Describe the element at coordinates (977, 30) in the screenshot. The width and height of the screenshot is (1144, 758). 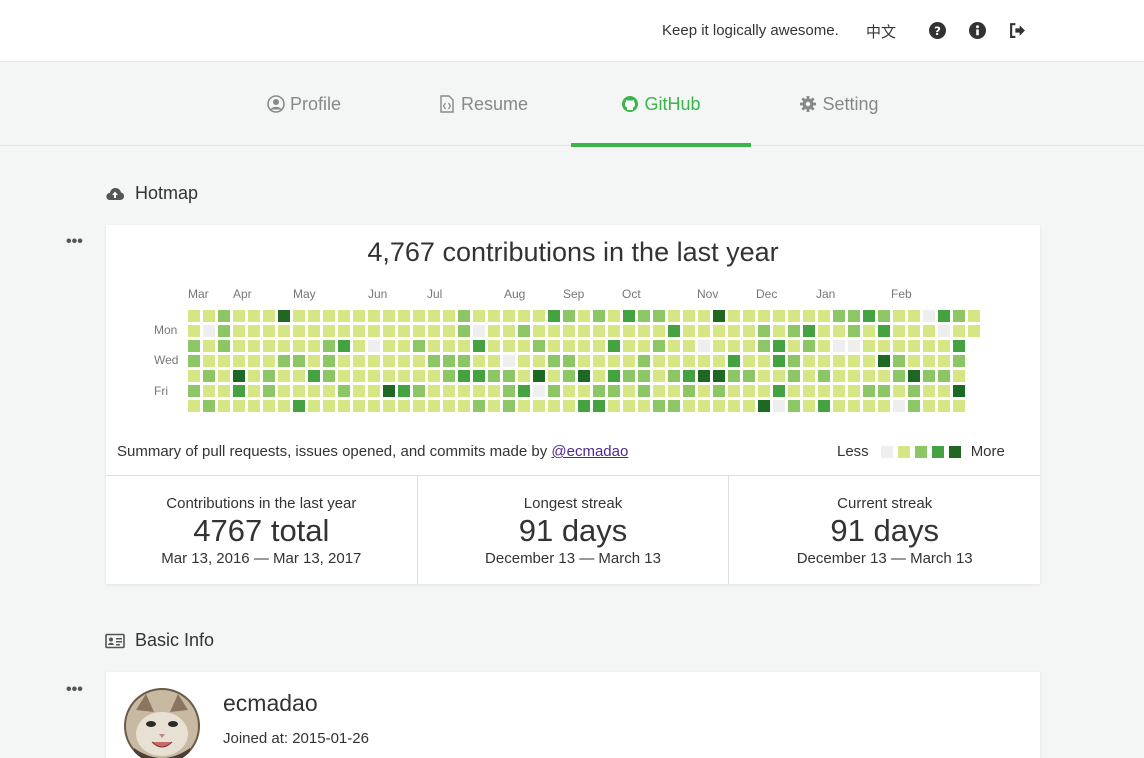
I see `info-icon` at that location.